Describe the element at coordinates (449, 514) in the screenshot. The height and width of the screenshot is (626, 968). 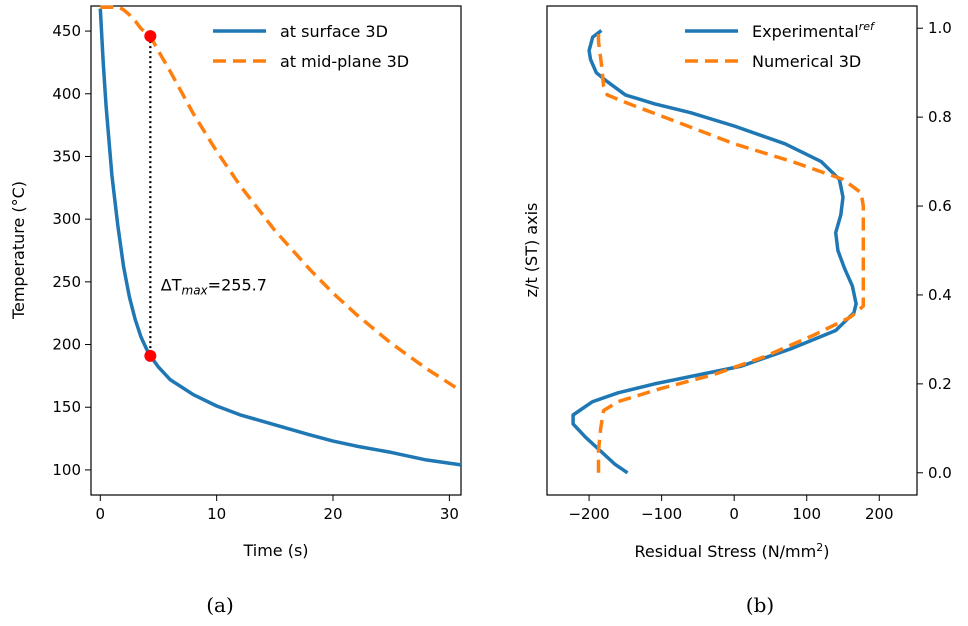
I see `panel-a-x-tick-label: 30` at that location.